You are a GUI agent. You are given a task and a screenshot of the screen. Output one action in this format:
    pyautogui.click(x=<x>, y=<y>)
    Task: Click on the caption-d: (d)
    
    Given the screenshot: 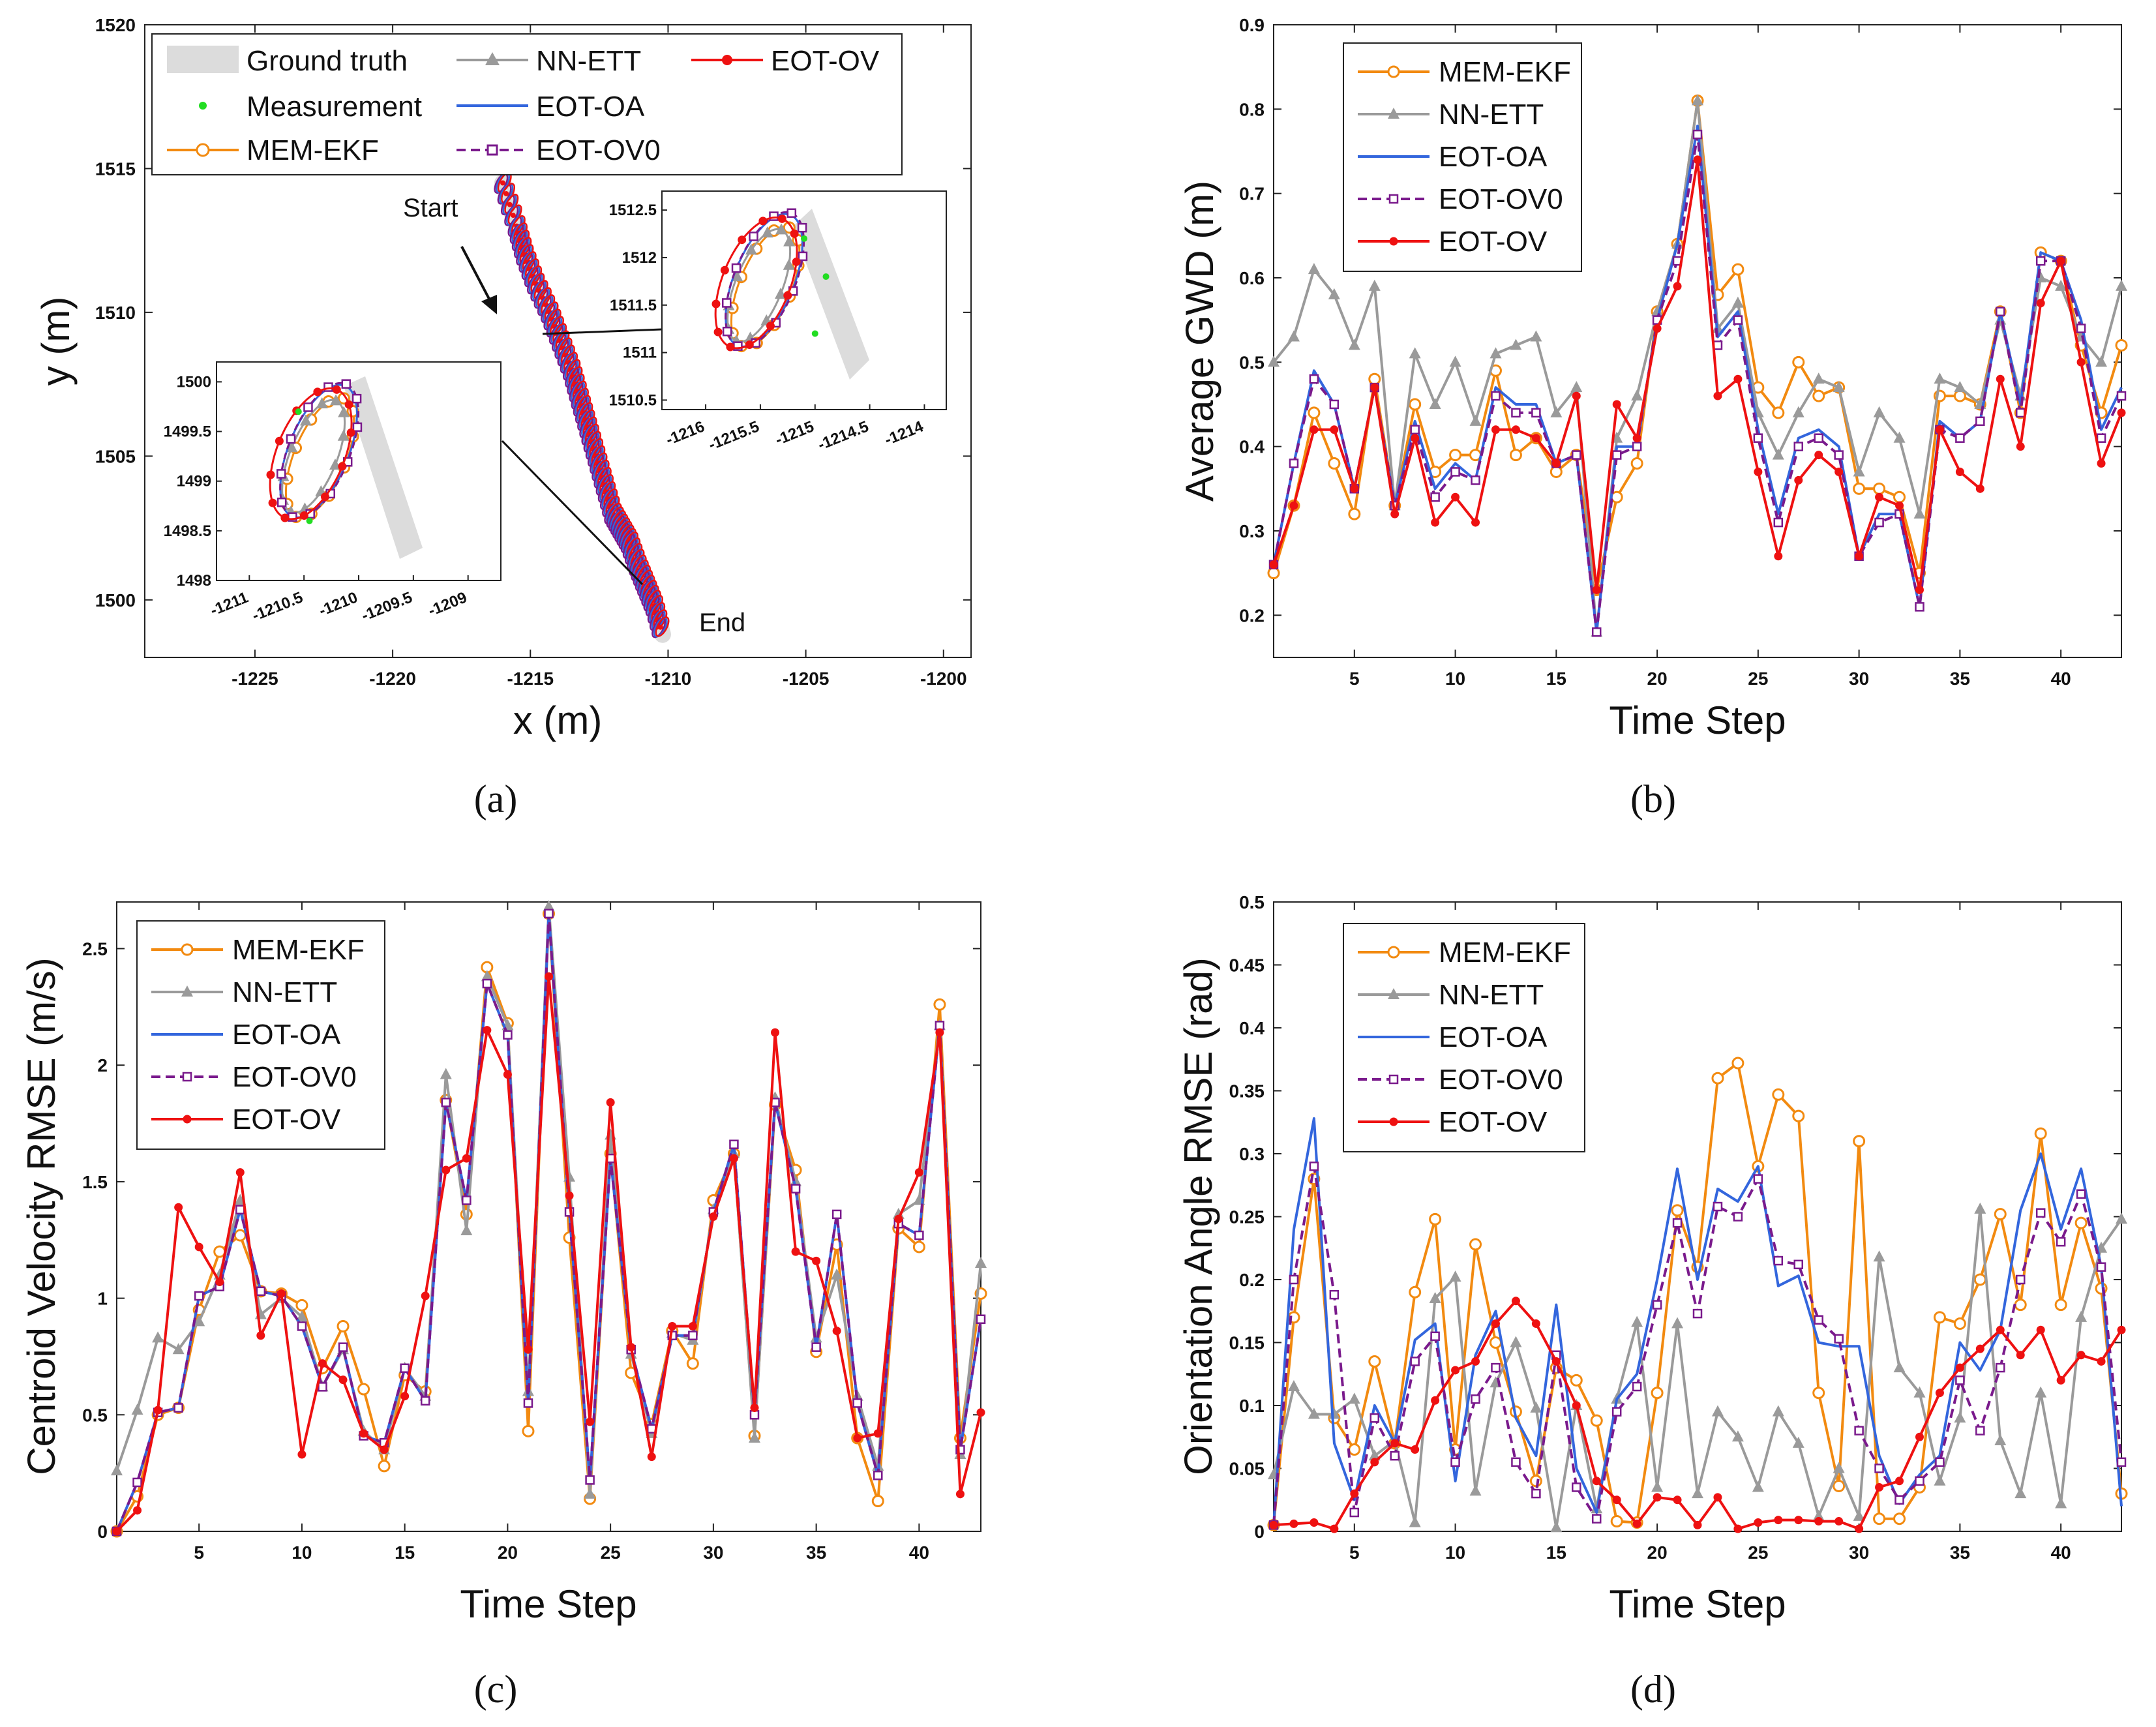 What is the action you would take?
    pyautogui.click(x=1653, y=1689)
    